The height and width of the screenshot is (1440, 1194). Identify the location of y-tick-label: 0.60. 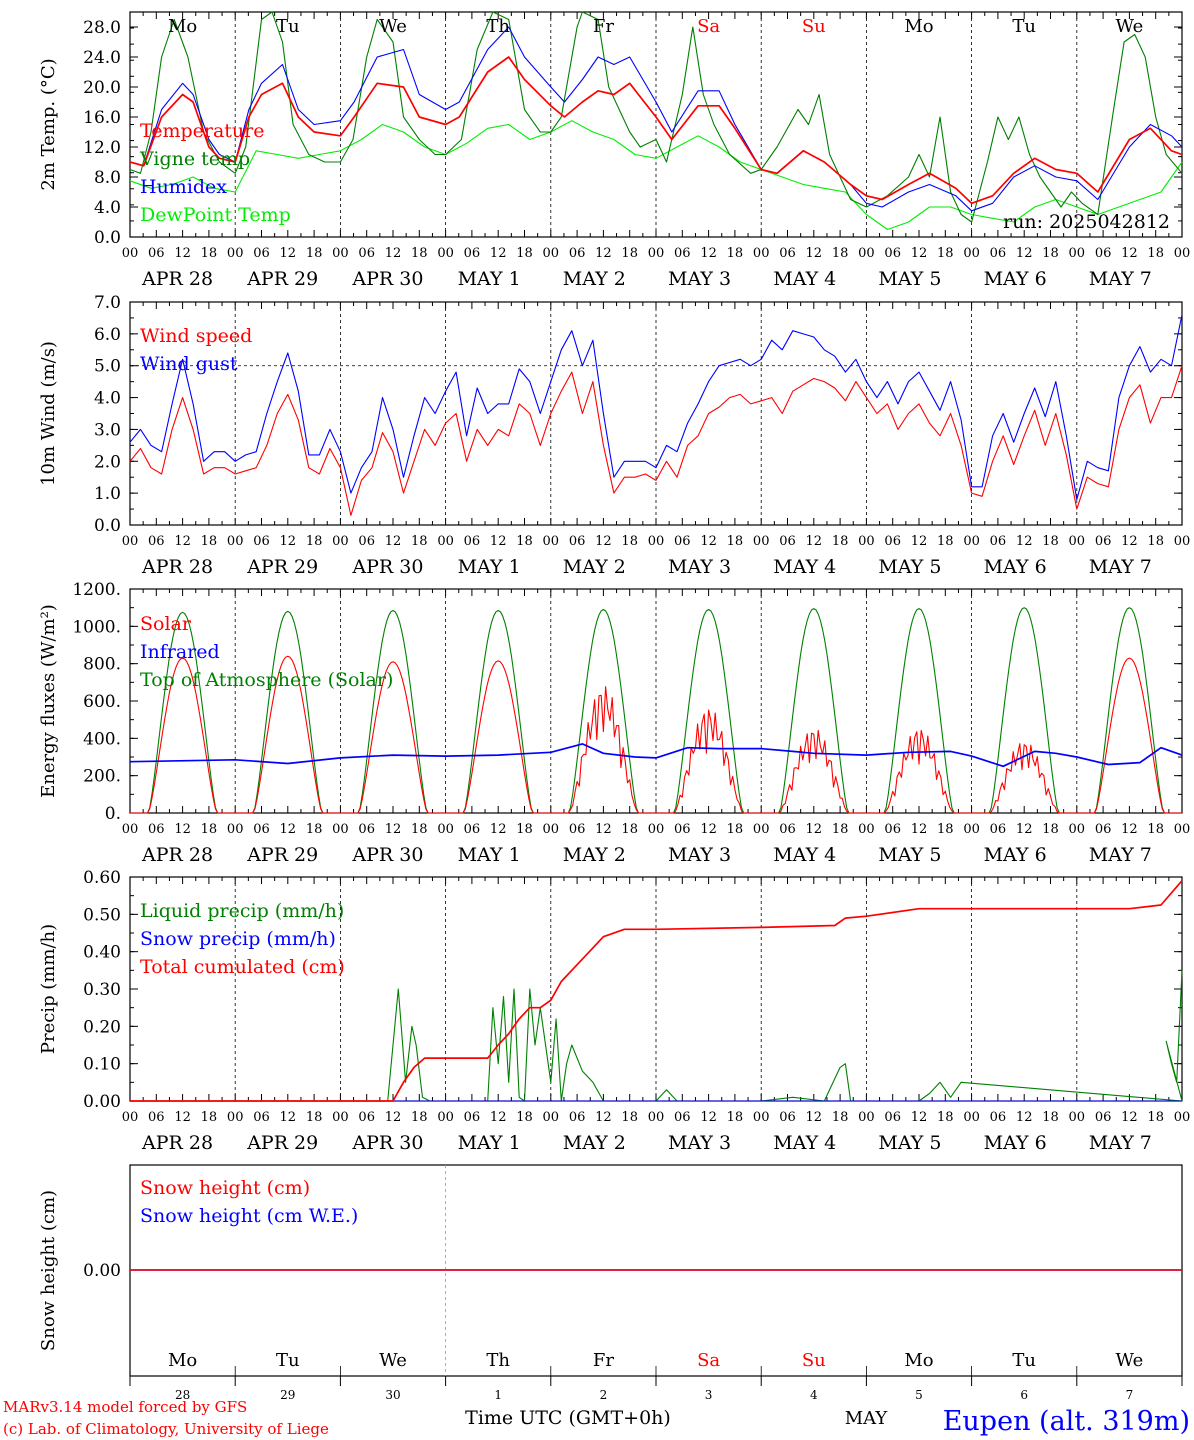
(102, 878).